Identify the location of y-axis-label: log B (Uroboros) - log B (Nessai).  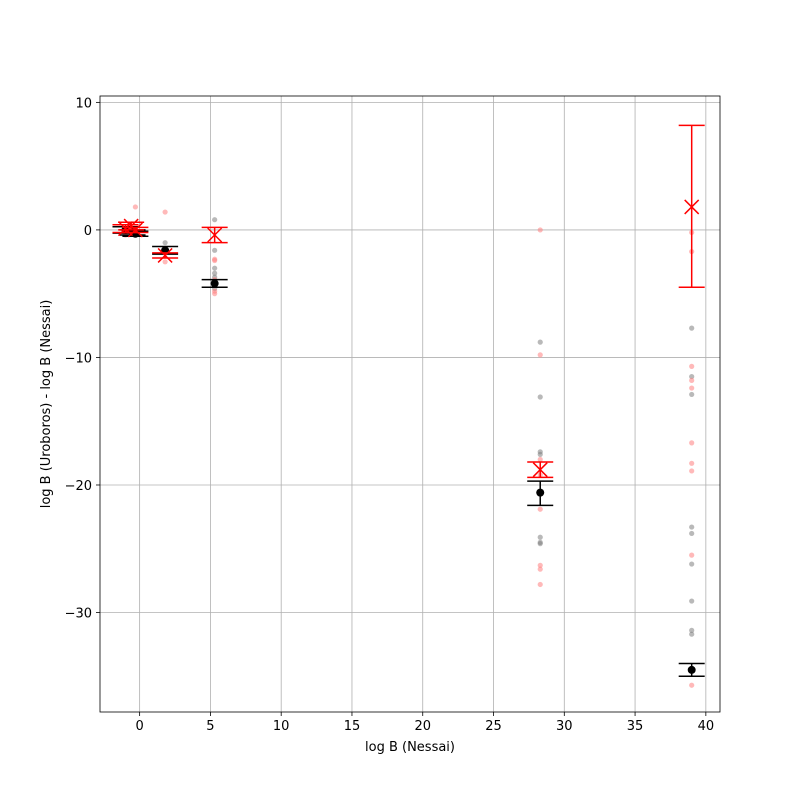
(46, 404).